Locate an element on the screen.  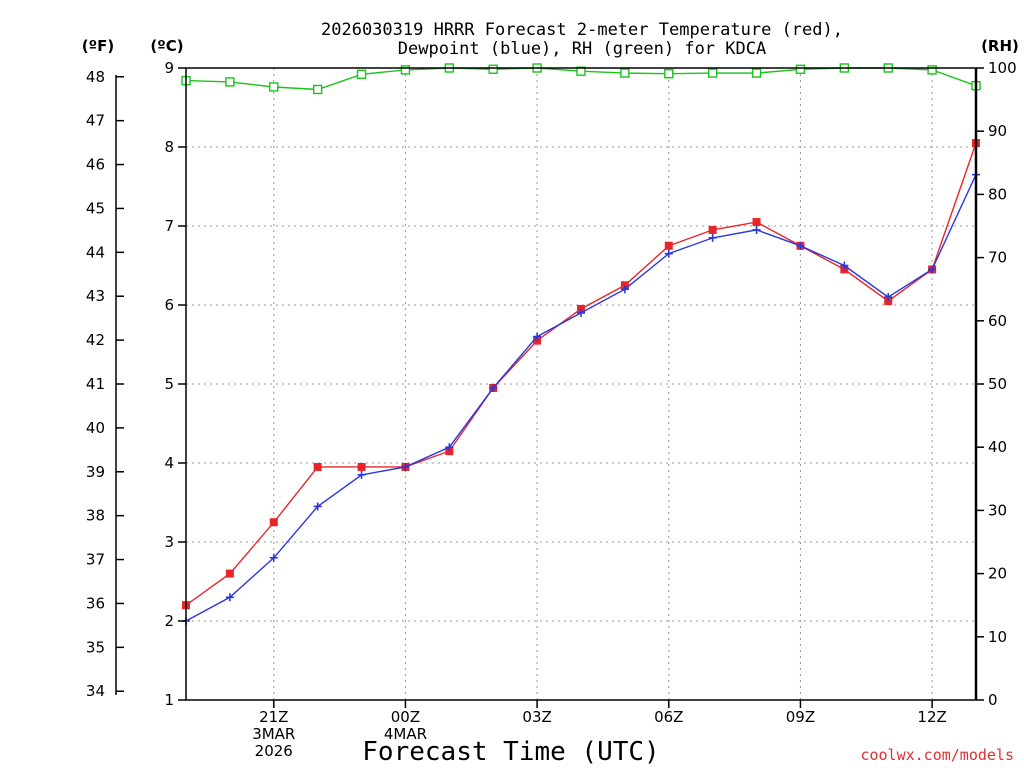
x-tick-label: 12Z is located at coordinates (931, 717).